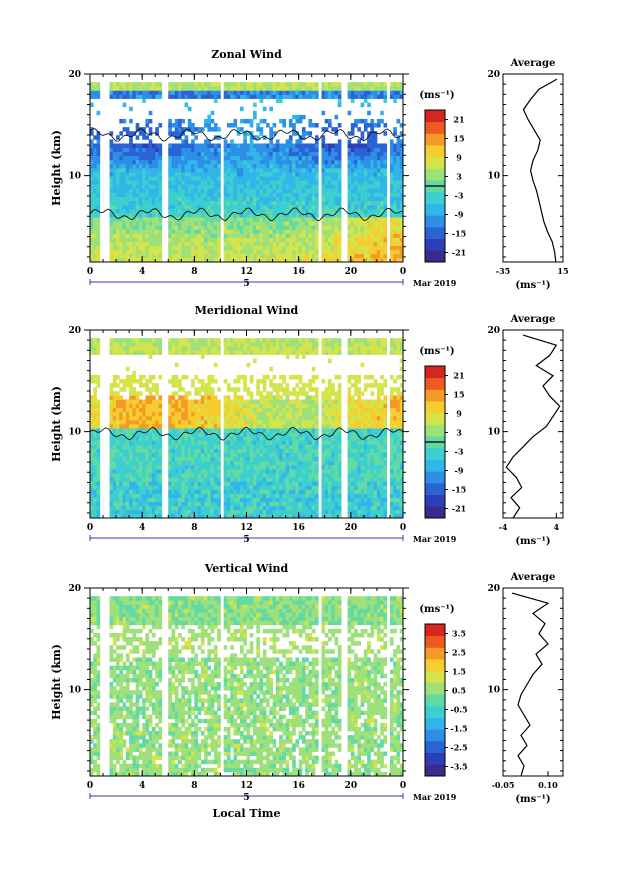 Image resolution: width=620 pixels, height=873 pixels. I want to click on profile-x-label: -4, so click(503, 527).